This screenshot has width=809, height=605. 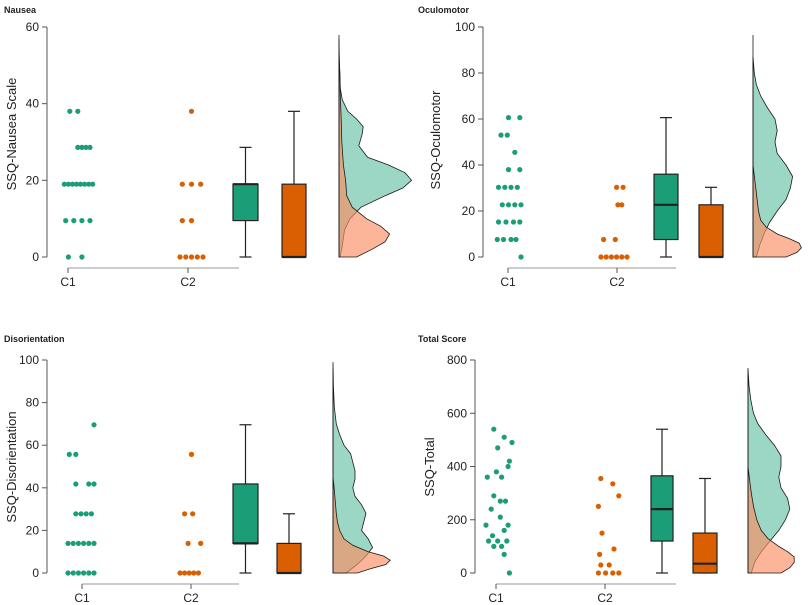 What do you see at coordinates (33, 104) in the screenshot?
I see `y-tick-label: 40` at bounding box center [33, 104].